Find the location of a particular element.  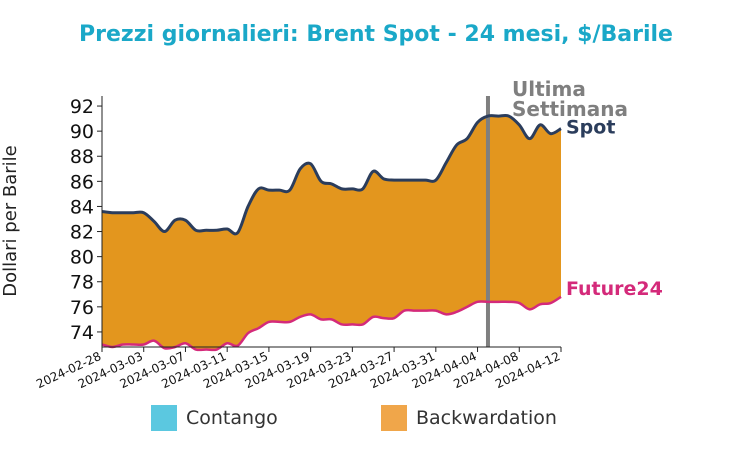

spot-series-label: Spot is located at coordinates (590, 128).